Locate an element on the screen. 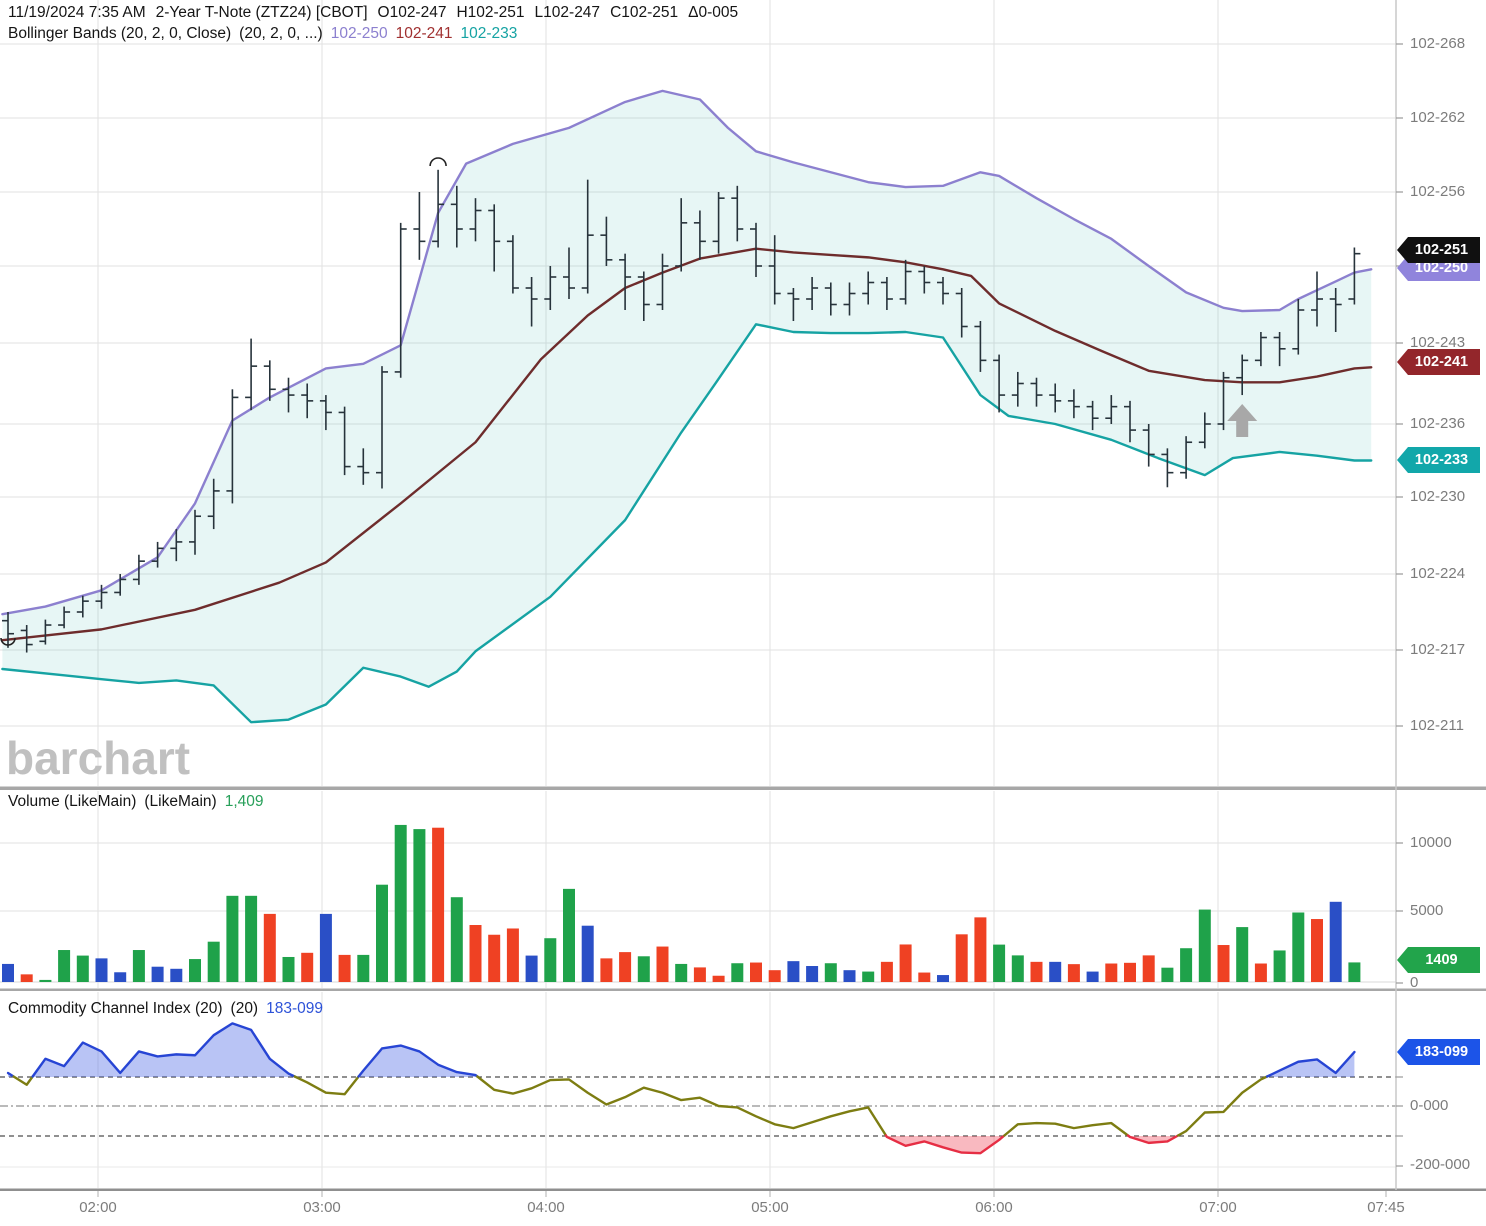  cci-overbought-fill is located at coordinates (1311, 1064).